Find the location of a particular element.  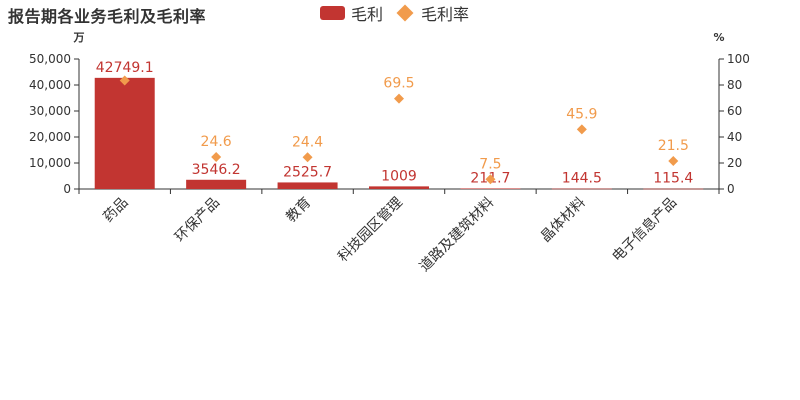

y-left-tick-label: 10,000 is located at coordinates (50, 163).